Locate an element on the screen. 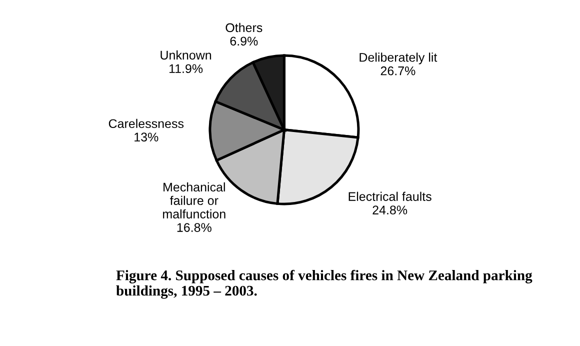  data-label: 24.8% is located at coordinates (390, 210).